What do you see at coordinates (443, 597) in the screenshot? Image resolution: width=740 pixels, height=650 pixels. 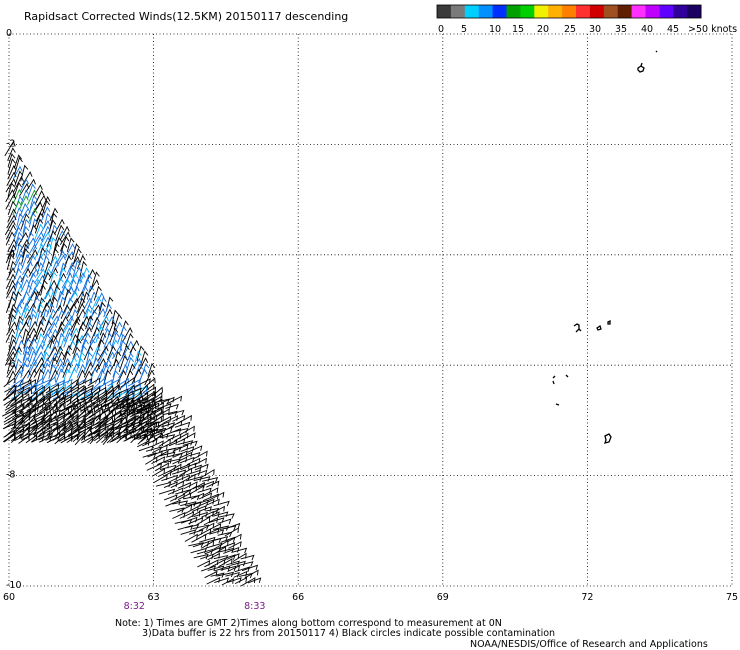 I see `lon-tick-label: 69` at bounding box center [443, 597].